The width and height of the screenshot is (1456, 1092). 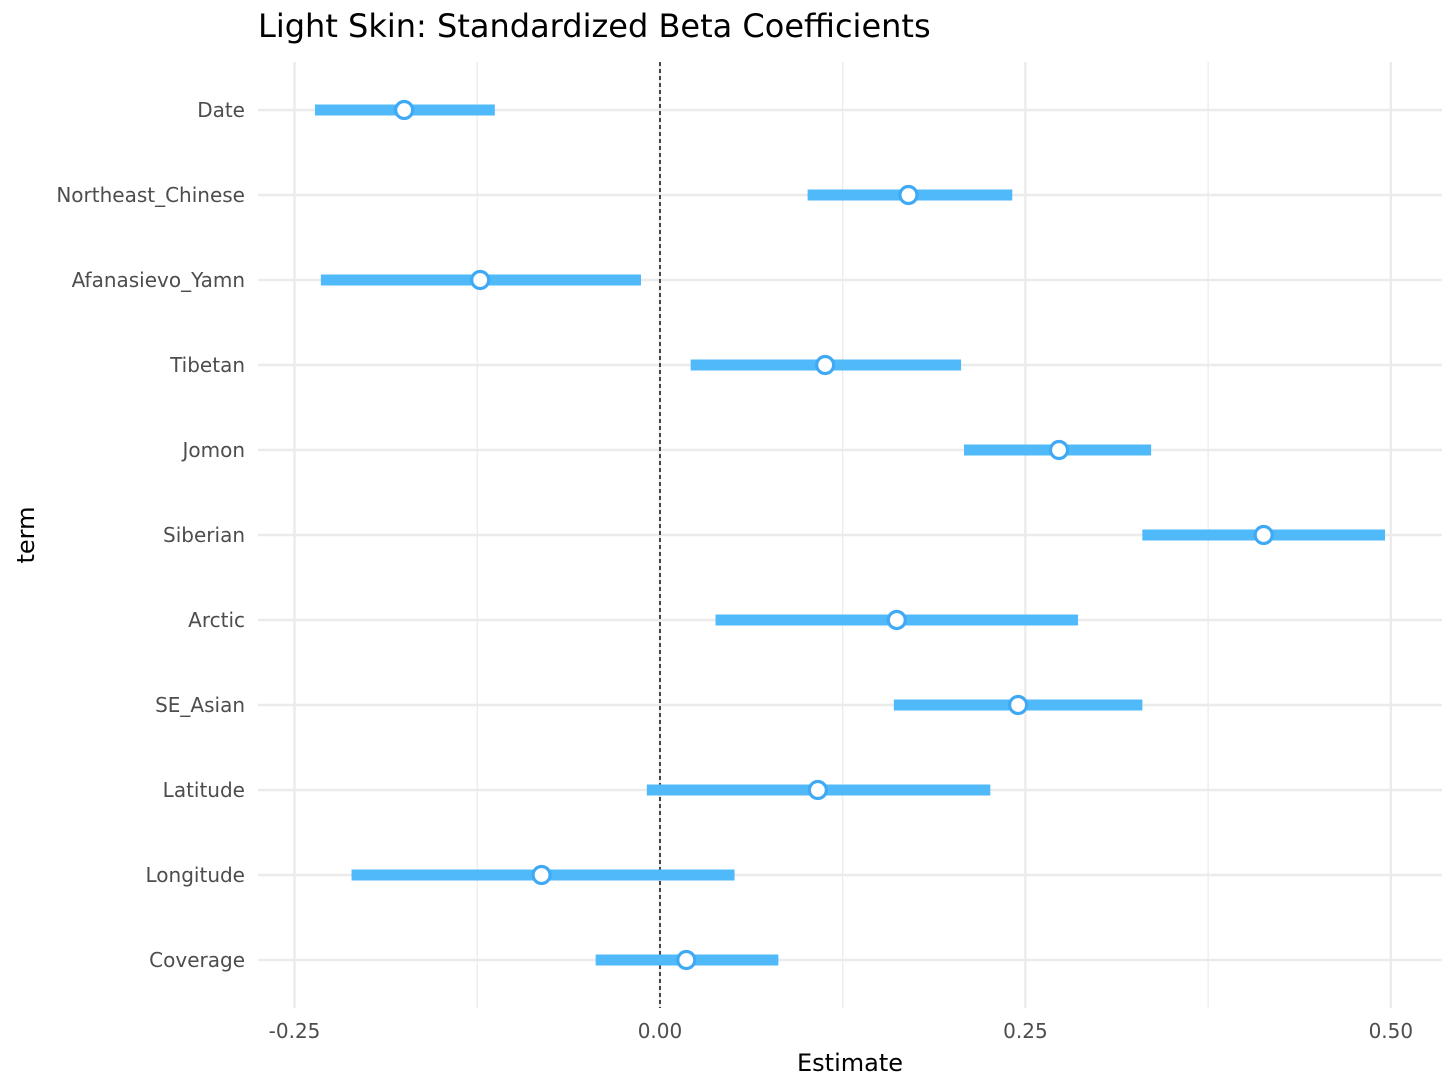 I want to click on y-tick-label-coverage: Coverage, so click(x=197, y=960).